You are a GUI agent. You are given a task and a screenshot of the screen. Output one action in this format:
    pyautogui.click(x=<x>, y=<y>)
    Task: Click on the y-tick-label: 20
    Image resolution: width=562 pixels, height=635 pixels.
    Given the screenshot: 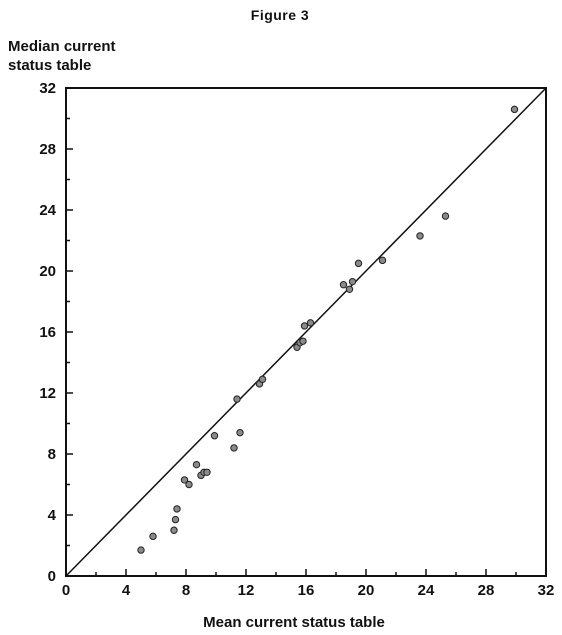 What is the action you would take?
    pyautogui.click(x=47, y=271)
    